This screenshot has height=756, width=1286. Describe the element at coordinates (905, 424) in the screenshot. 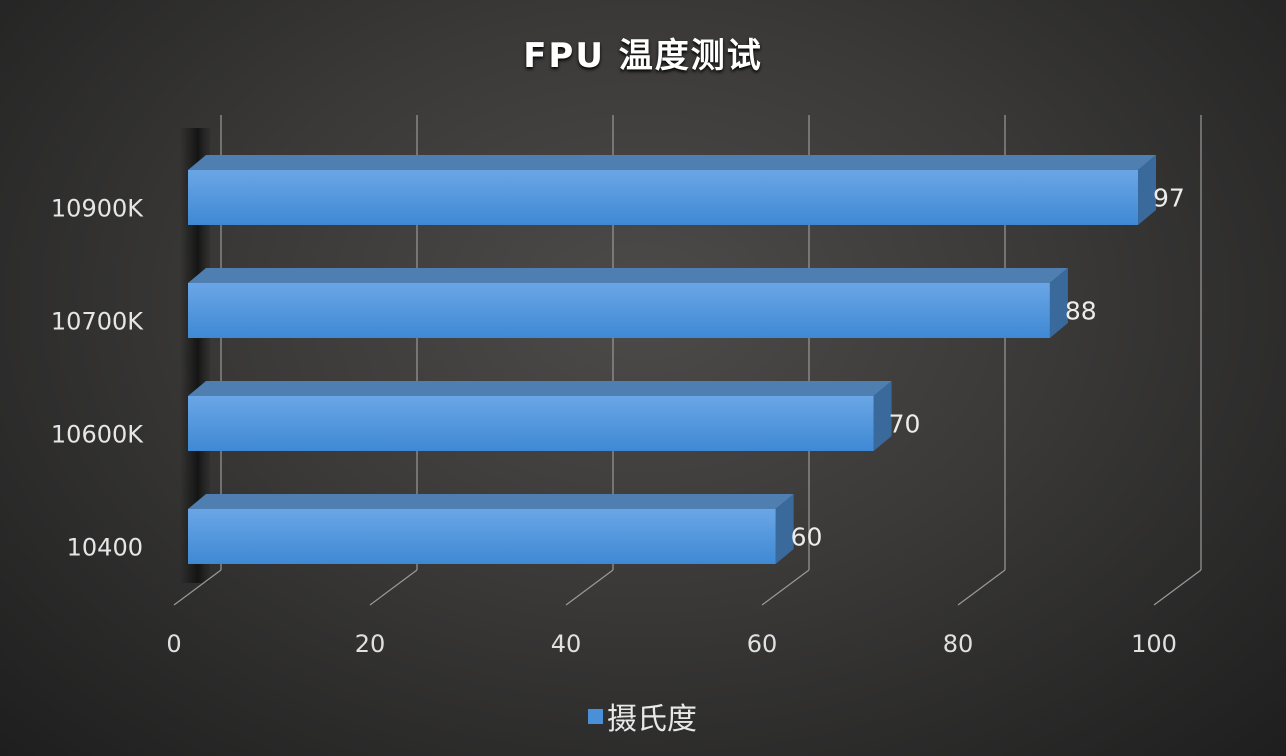

I see `data-label: 70` at that location.